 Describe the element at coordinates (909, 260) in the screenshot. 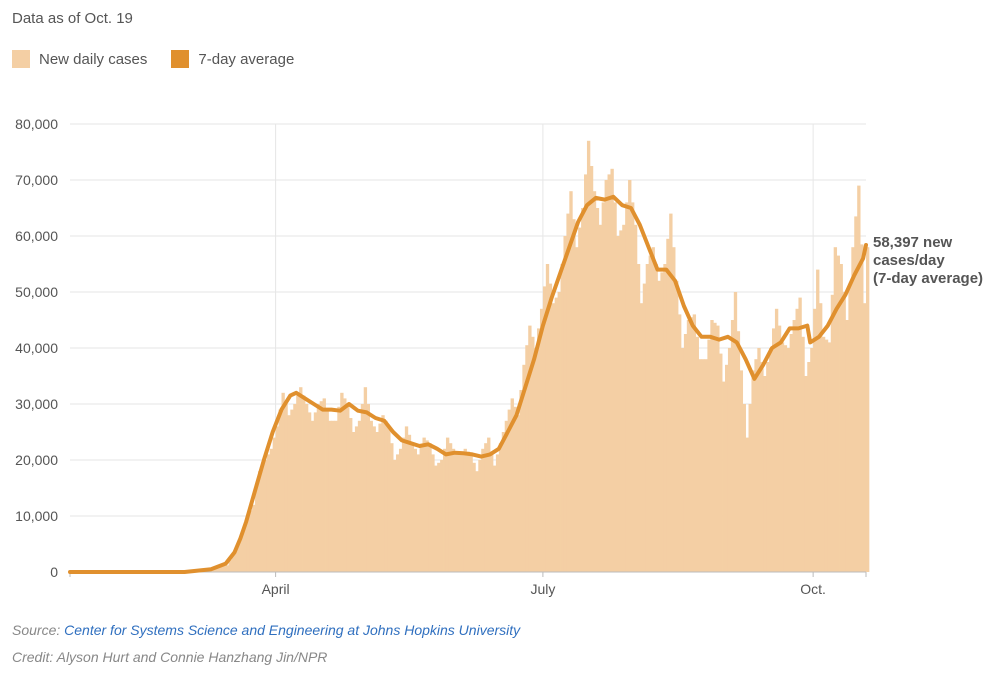

I see `annotation-line-2: cases/day` at that location.